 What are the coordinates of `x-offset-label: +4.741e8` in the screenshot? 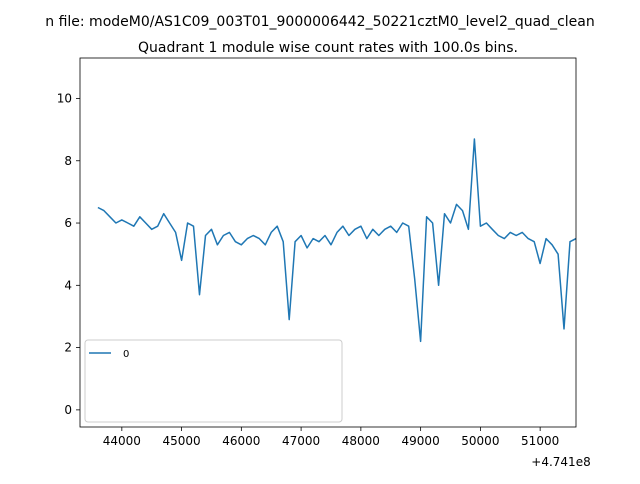 It's located at (560, 462).